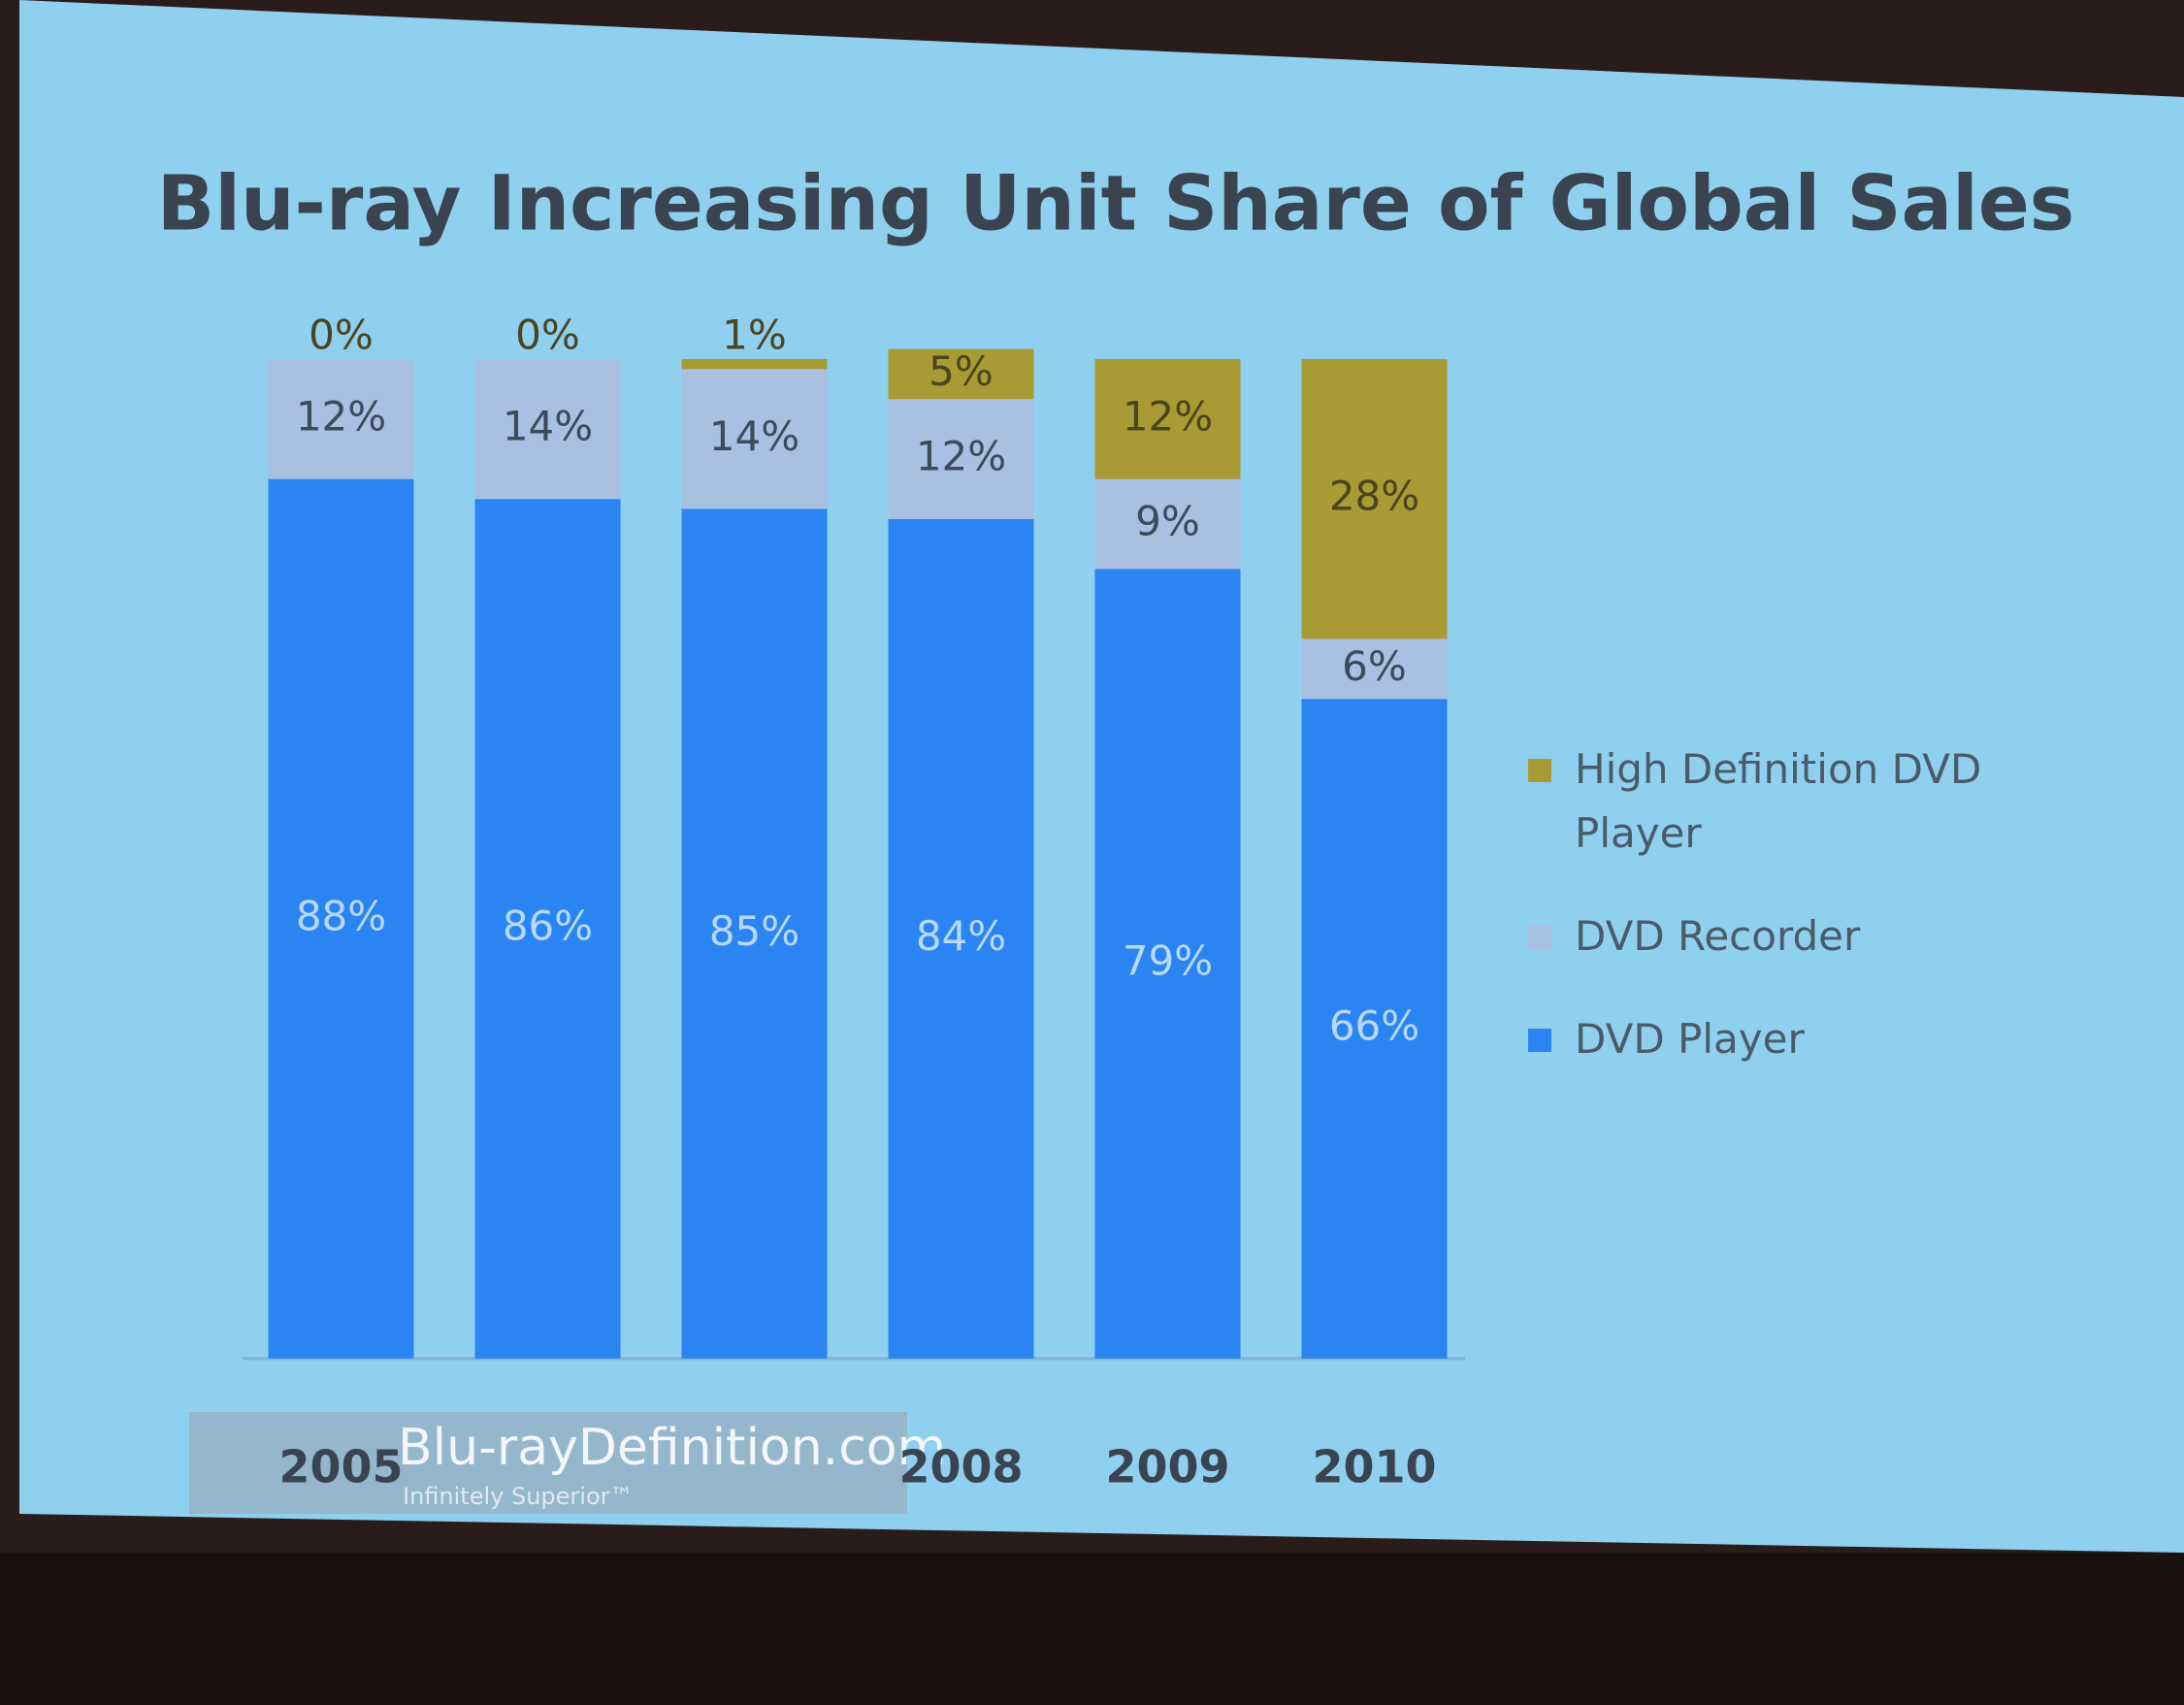 Image resolution: width=2184 pixels, height=1705 pixels. I want to click on x-tick-label: 2008, so click(960, 1467).